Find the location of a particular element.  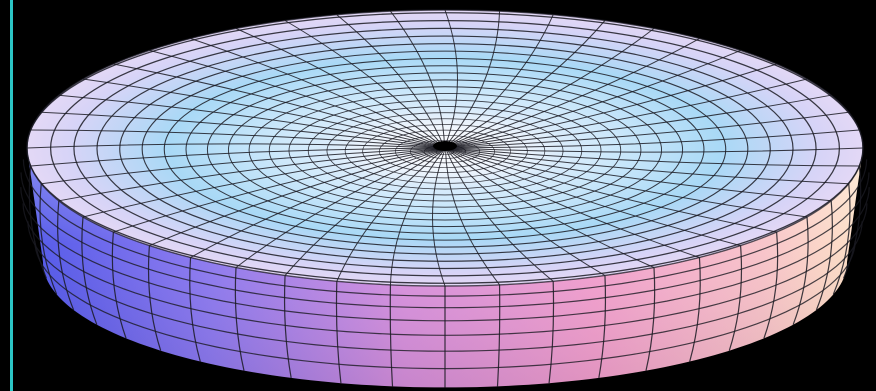

accent-bar is located at coordinates (11, 195).